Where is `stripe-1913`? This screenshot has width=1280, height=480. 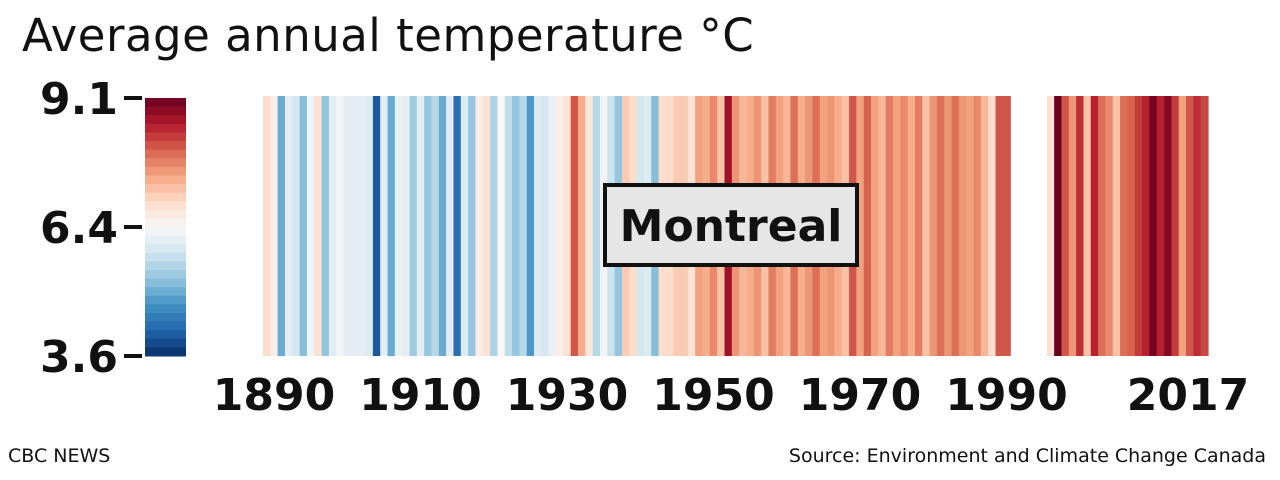
stripe-1913 is located at coordinates (442, 226).